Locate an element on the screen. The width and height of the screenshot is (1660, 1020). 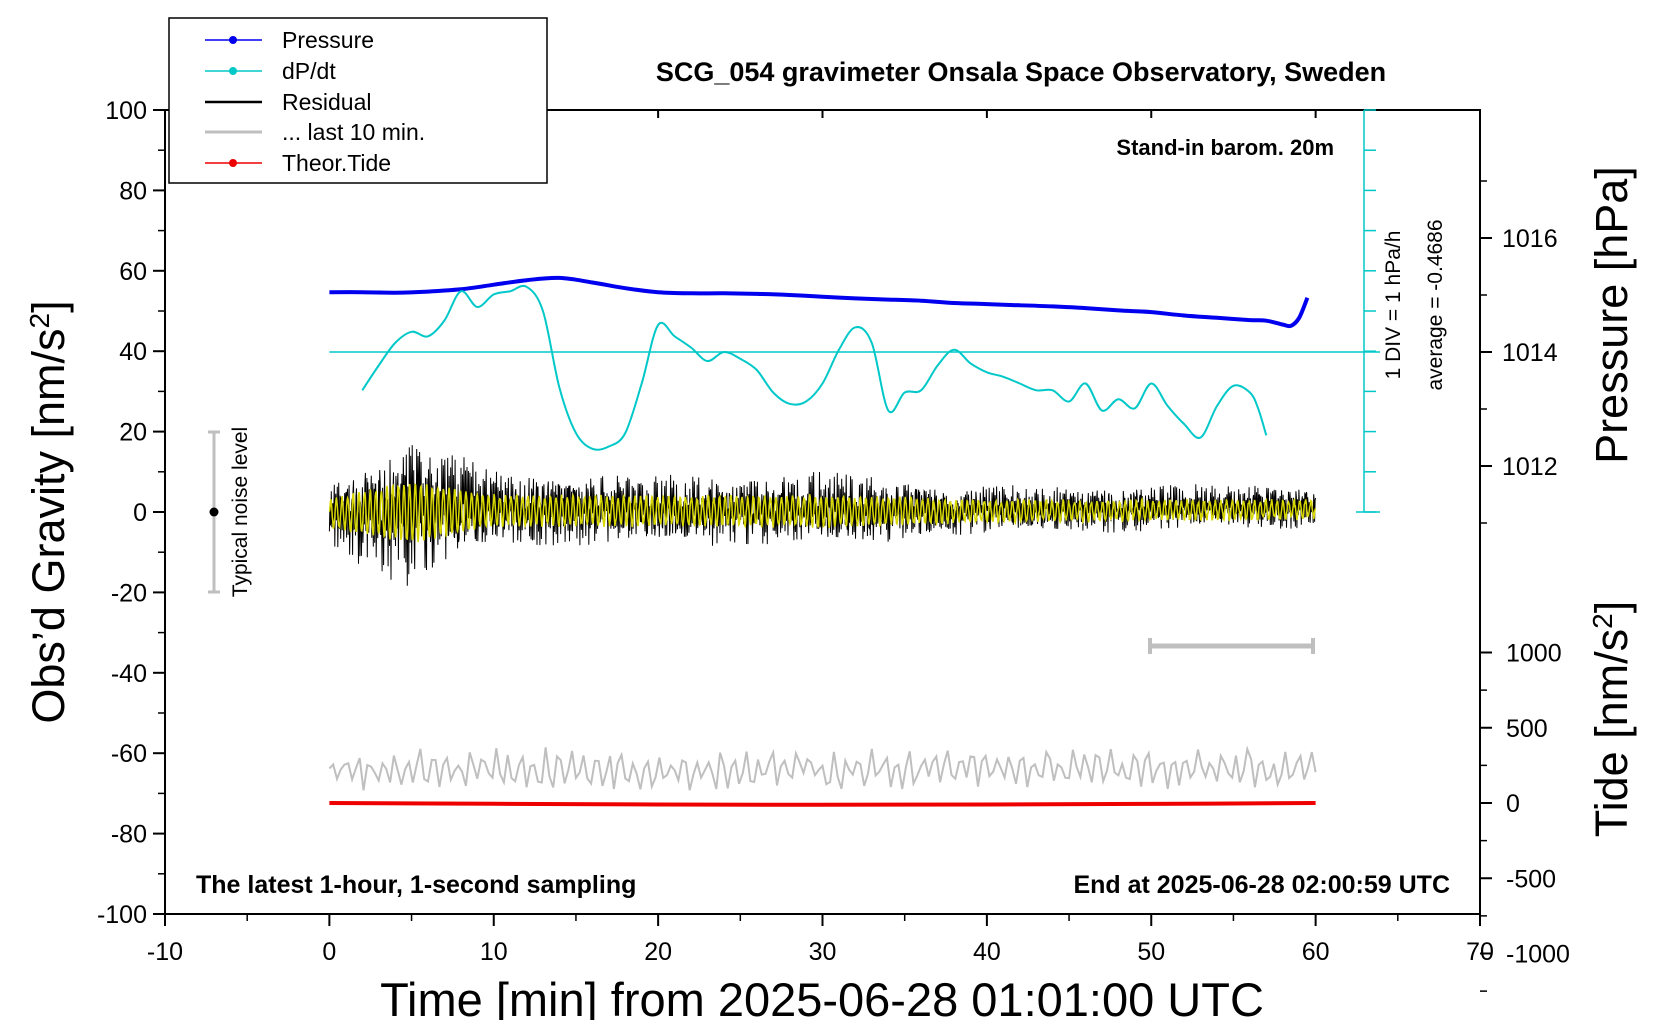
x-tick-label: 30 is located at coordinates (823, 952).